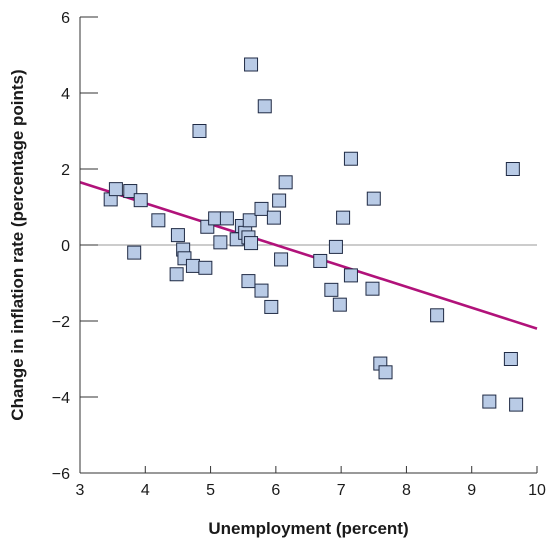 This screenshot has width=547, height=545. What do you see at coordinates (406, 490) in the screenshot?
I see `x-tick-label: 8` at bounding box center [406, 490].